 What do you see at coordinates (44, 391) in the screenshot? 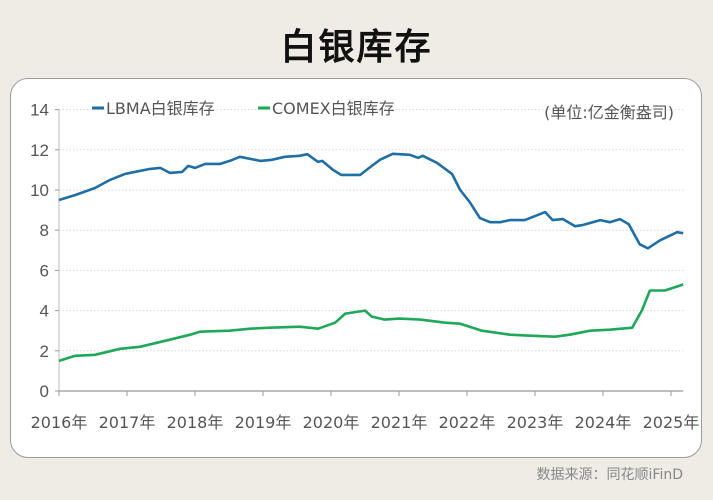
I see `y-tick-label: 0` at bounding box center [44, 391].